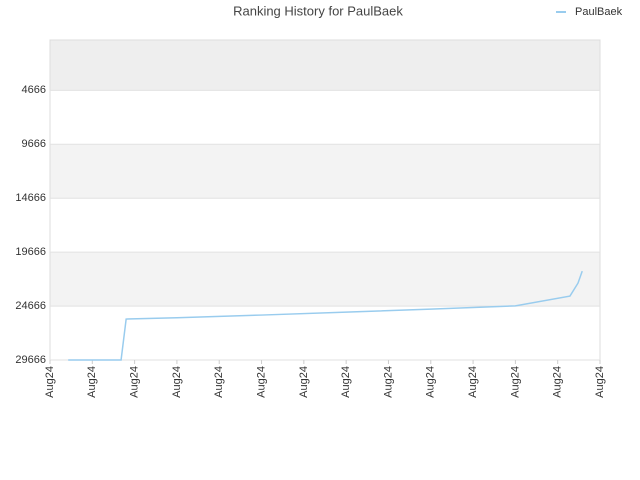 This screenshot has height=480, width=640. Describe the element at coordinates (30, 360) in the screenshot. I see `y-tick-label: 29666` at that location.